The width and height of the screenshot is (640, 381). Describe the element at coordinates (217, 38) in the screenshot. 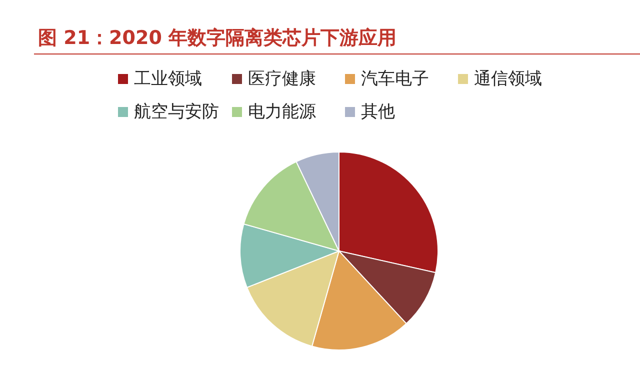

I see `chart-title: 图 21：2020 年数字隔离类芯片下游应用` at that location.